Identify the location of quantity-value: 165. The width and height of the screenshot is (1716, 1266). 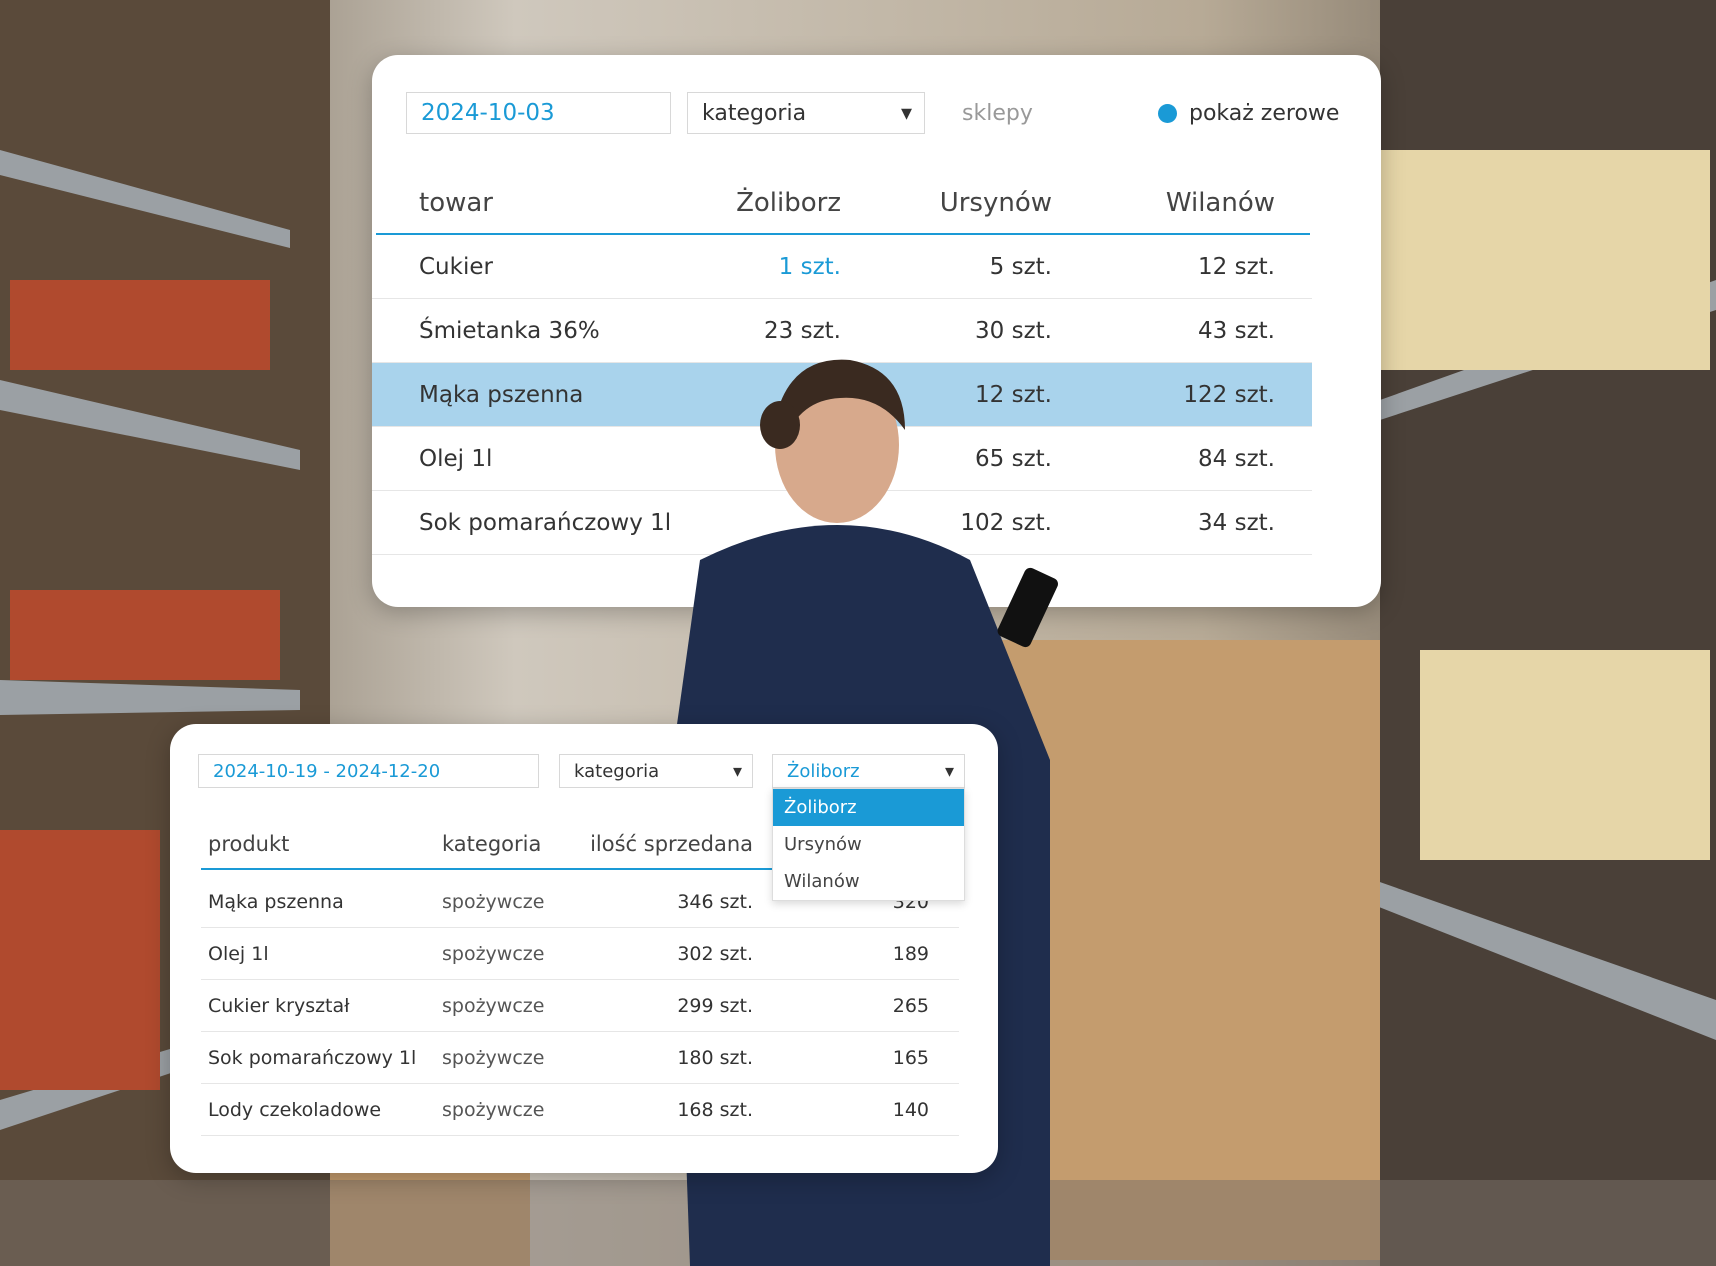
(910, 1058).